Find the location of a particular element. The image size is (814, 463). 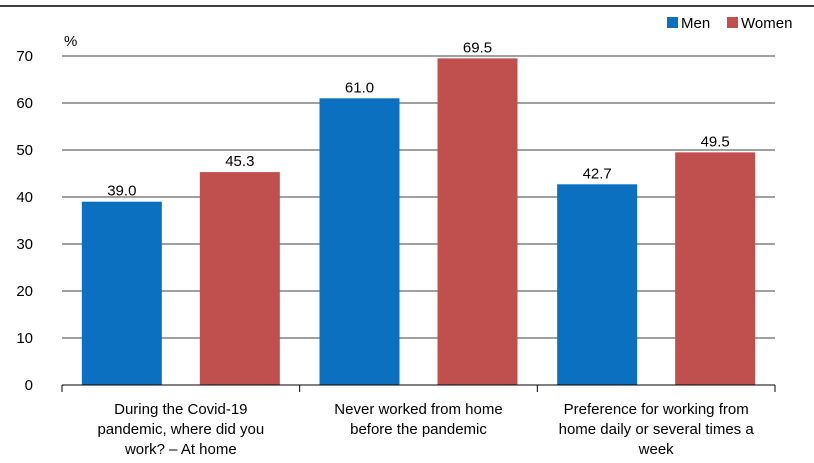

unit-label: % is located at coordinates (70, 41).